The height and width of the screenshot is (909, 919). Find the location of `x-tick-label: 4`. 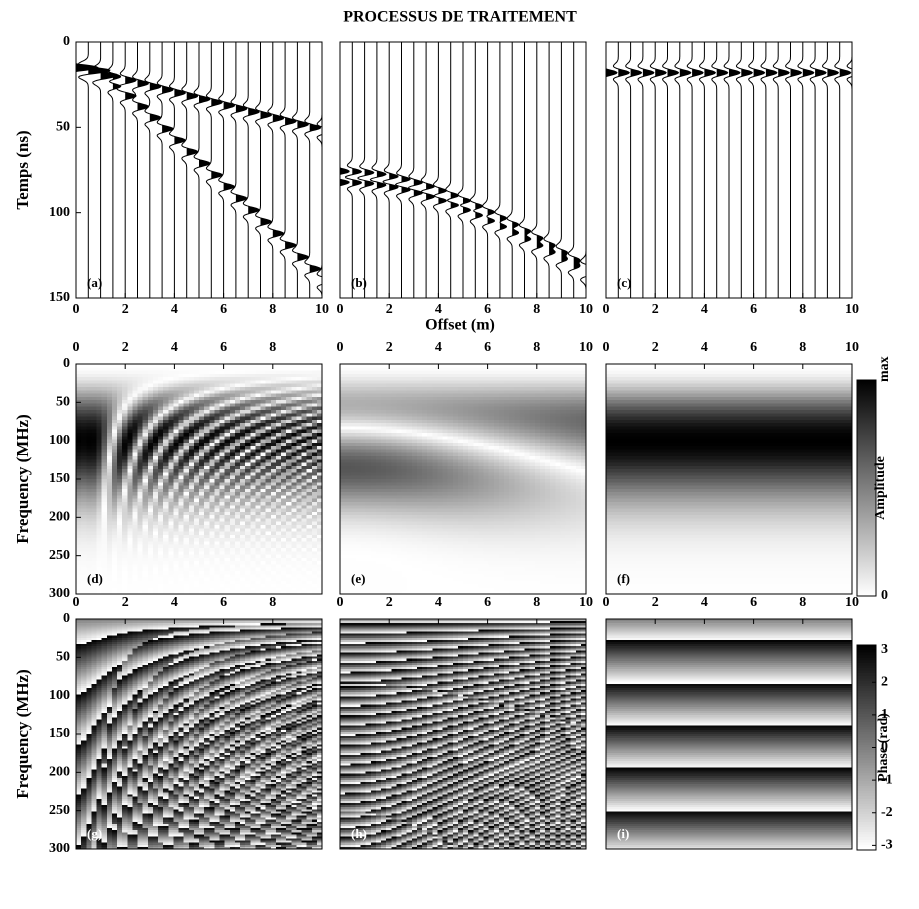

x-tick-label: 4 is located at coordinates (174, 347).